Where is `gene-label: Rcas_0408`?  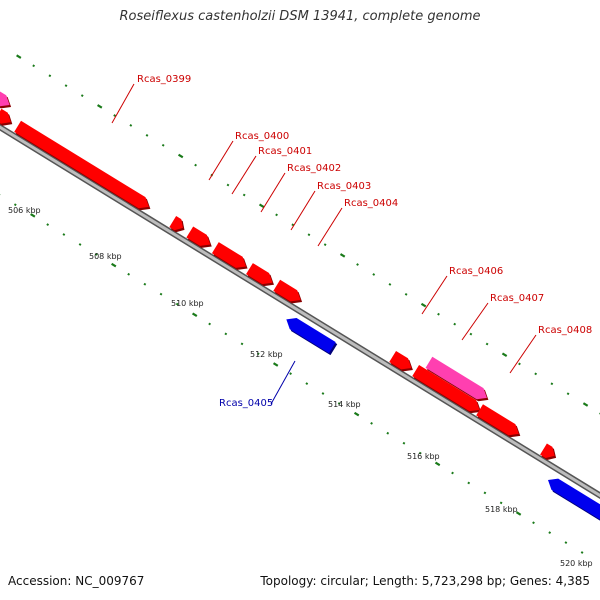 gene-label: Rcas_0408 is located at coordinates (565, 330).